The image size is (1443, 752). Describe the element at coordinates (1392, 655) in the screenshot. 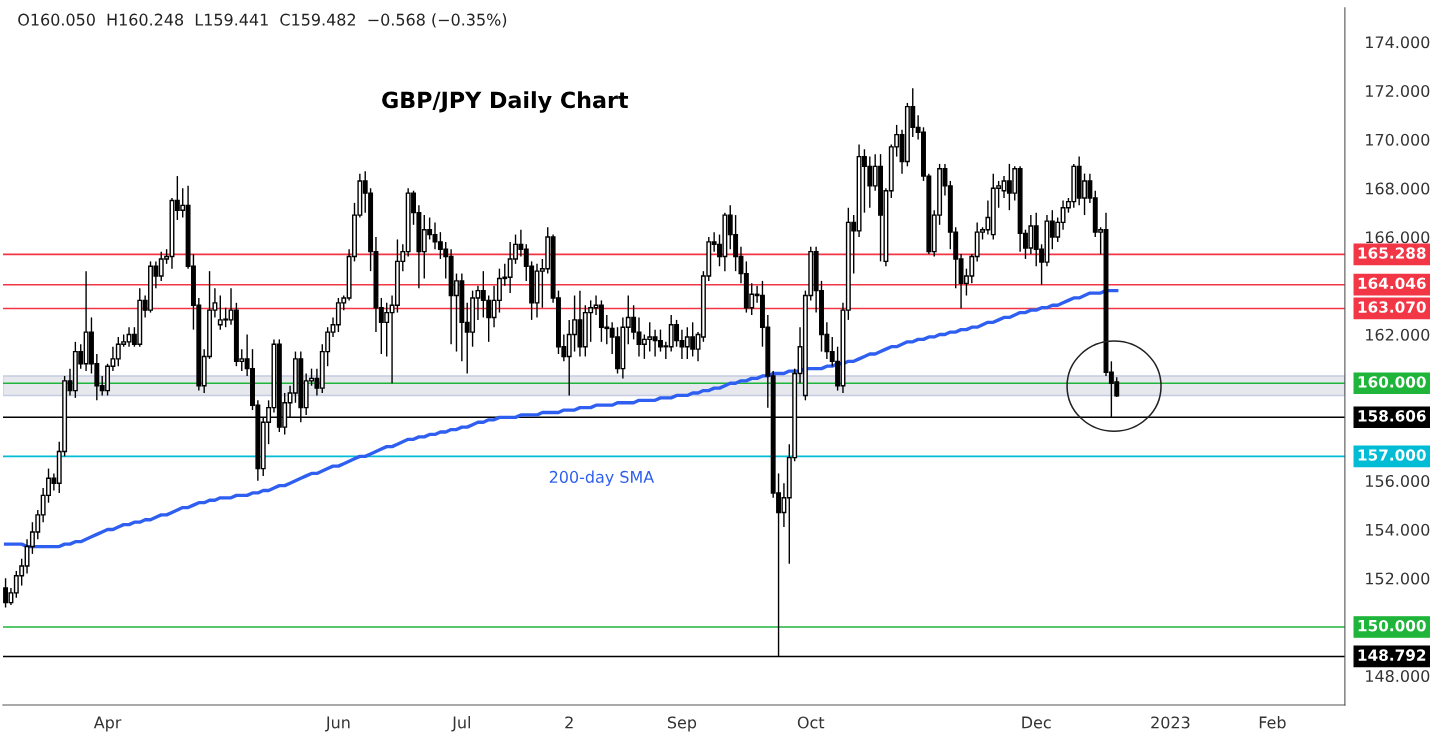

I see `ref-line-label: 148.792` at that location.